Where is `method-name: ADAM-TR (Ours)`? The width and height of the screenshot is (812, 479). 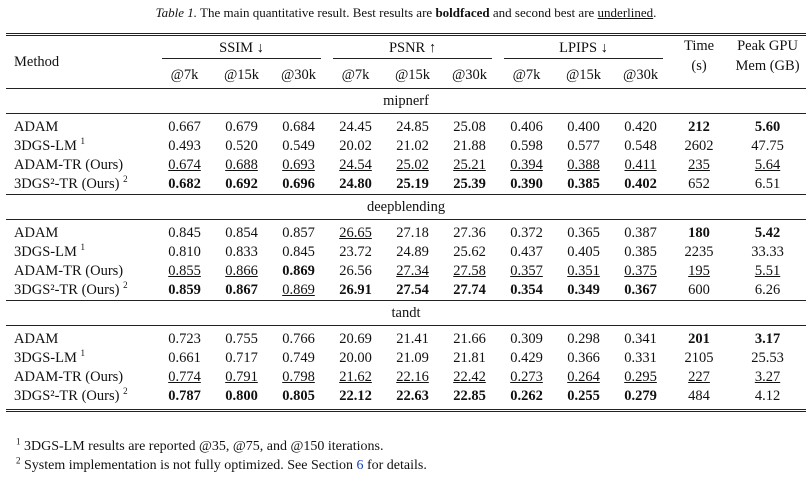
method-name: ADAM-TR (Ours) is located at coordinates (69, 271).